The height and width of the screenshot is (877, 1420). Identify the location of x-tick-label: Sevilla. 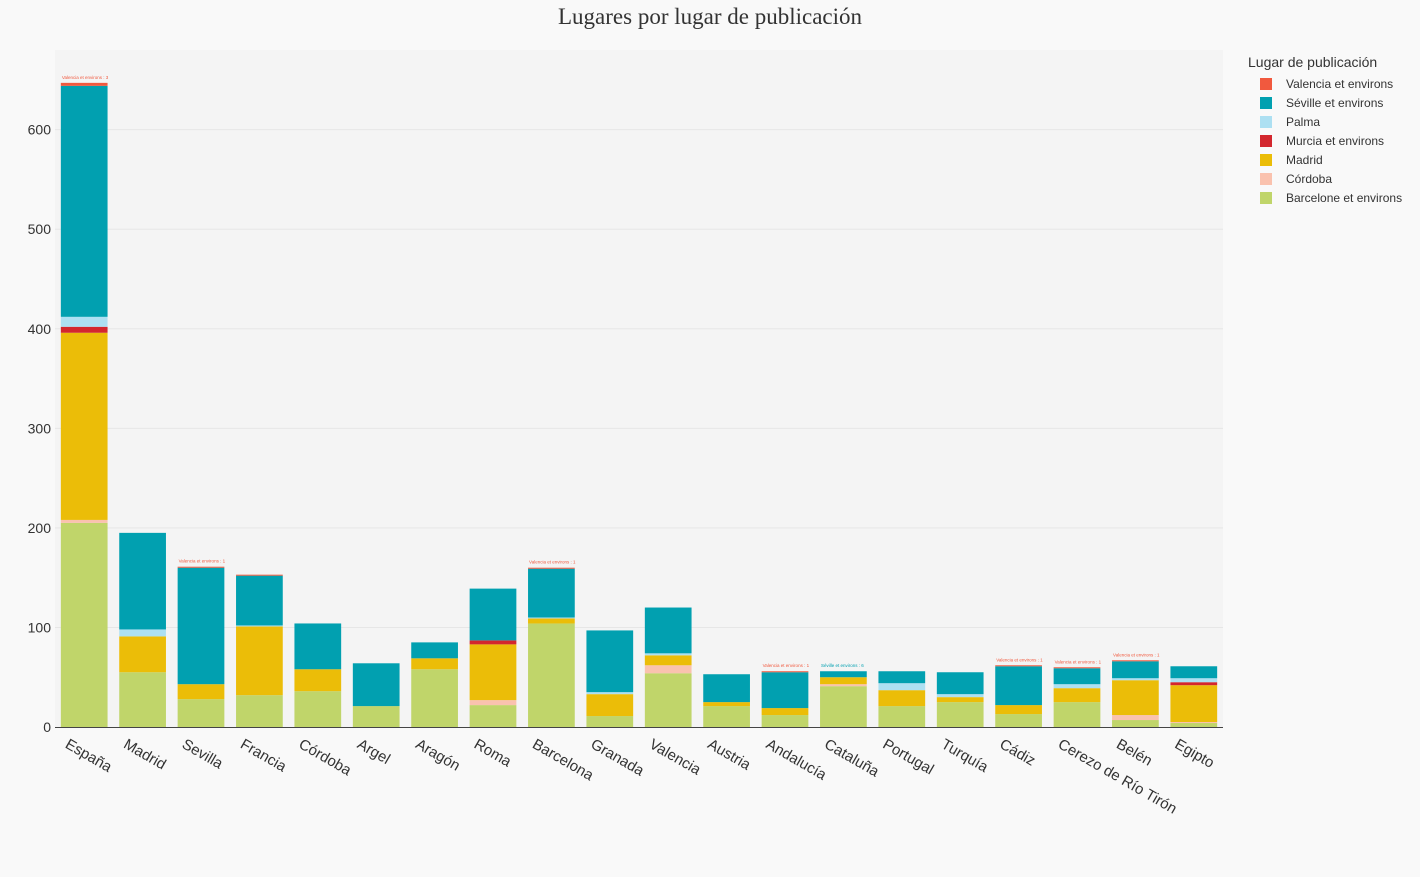
(202, 754).